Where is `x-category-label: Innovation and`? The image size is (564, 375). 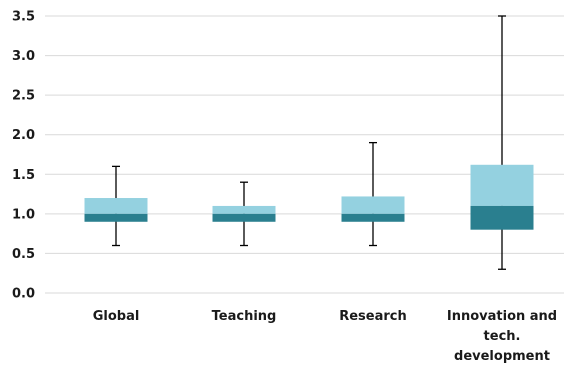 x-category-label: Innovation and is located at coordinates (502, 316).